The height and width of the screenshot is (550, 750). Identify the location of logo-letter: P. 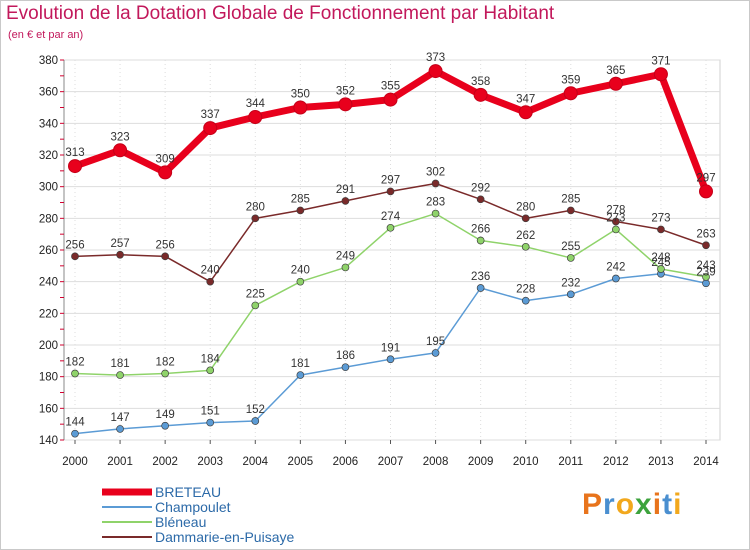
(593, 504).